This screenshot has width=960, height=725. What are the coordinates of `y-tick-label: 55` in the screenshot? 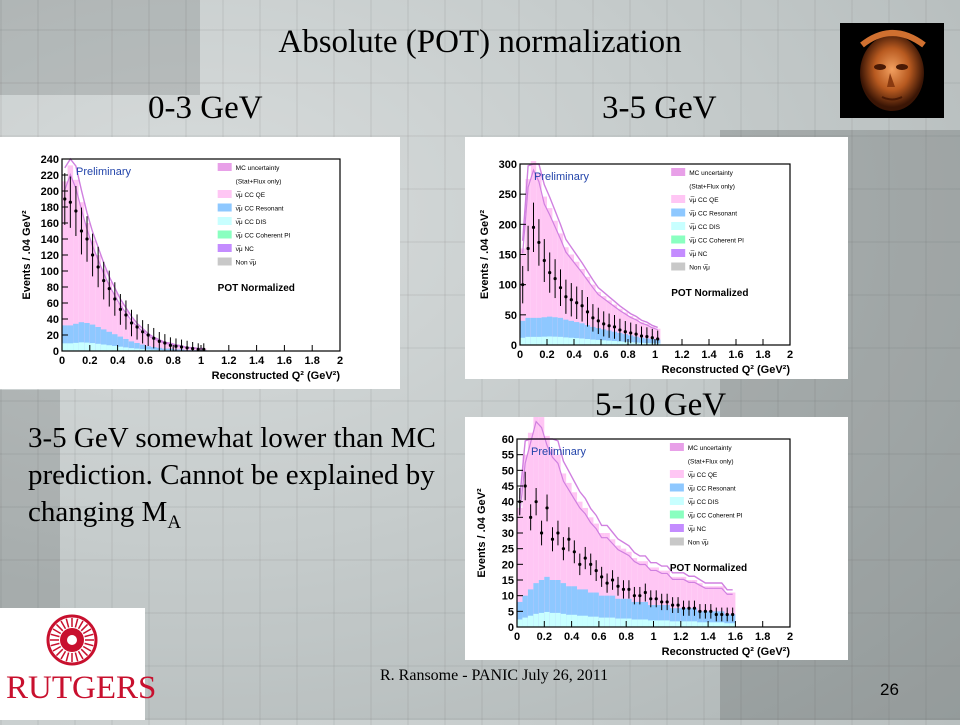 It's located at (508, 456).